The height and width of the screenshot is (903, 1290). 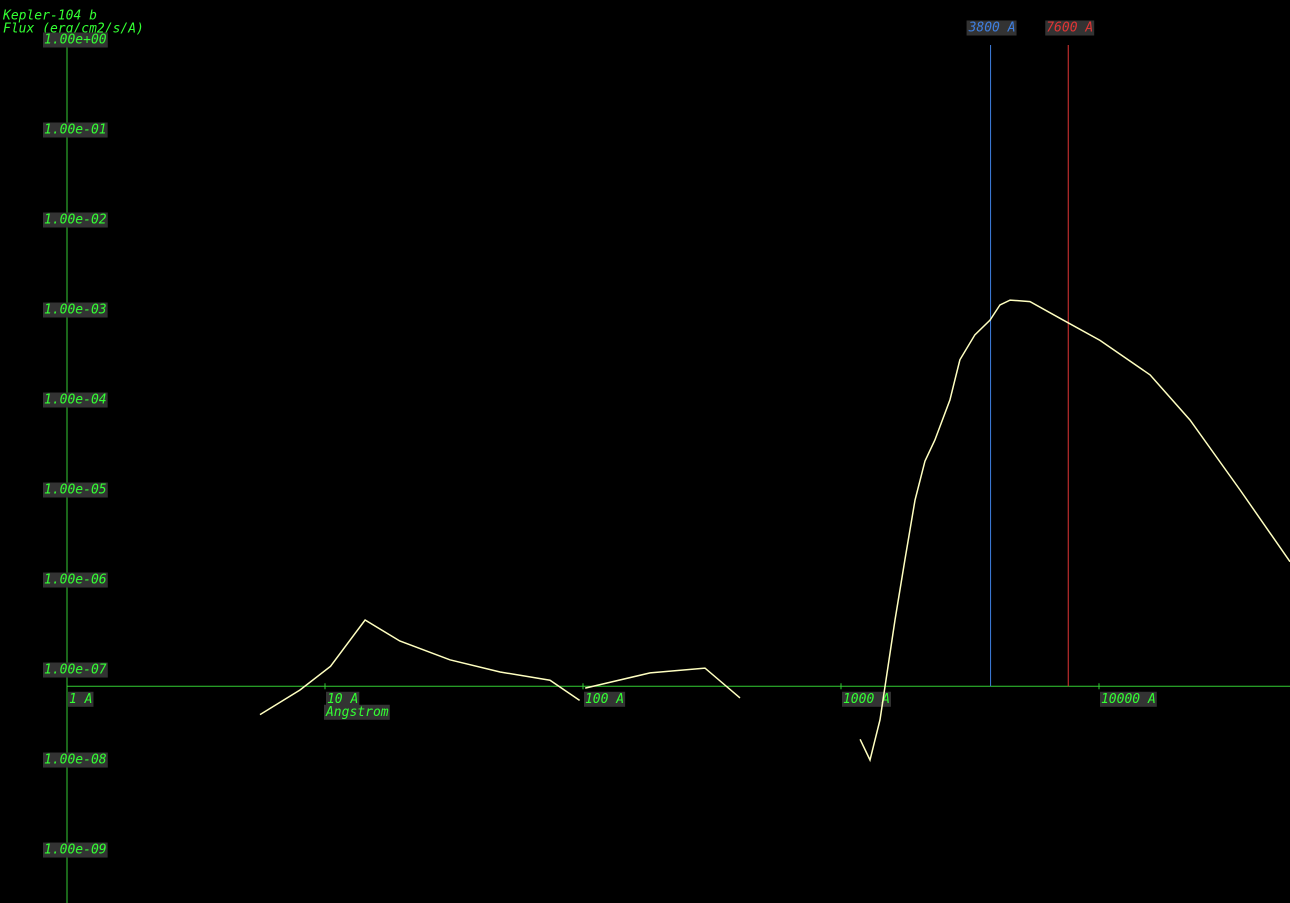 I want to click on y-tick-label: 1.00e-03, so click(x=75, y=310).